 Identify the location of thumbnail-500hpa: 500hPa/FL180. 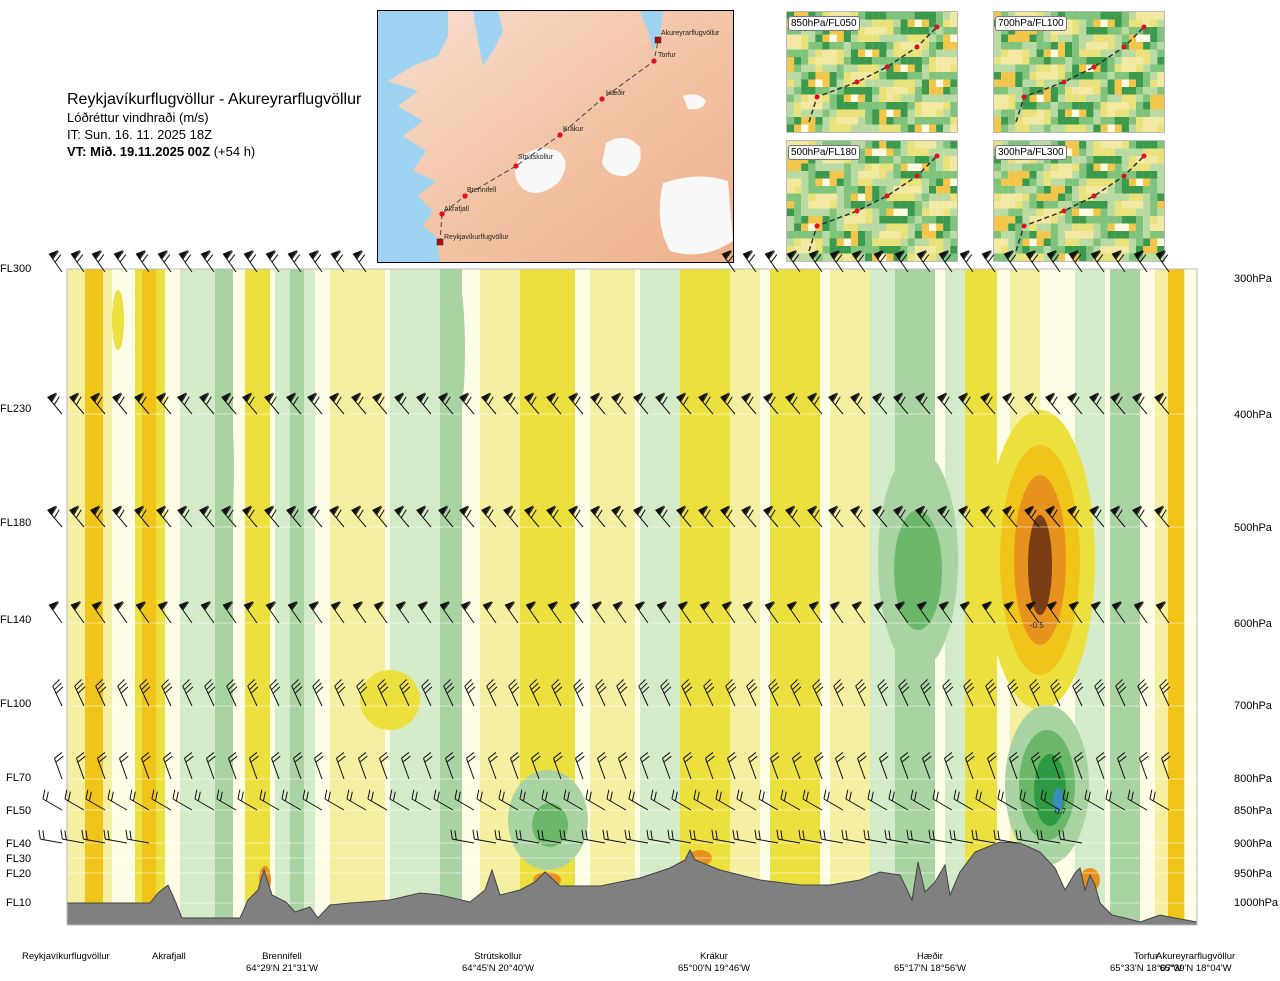
(872, 201).